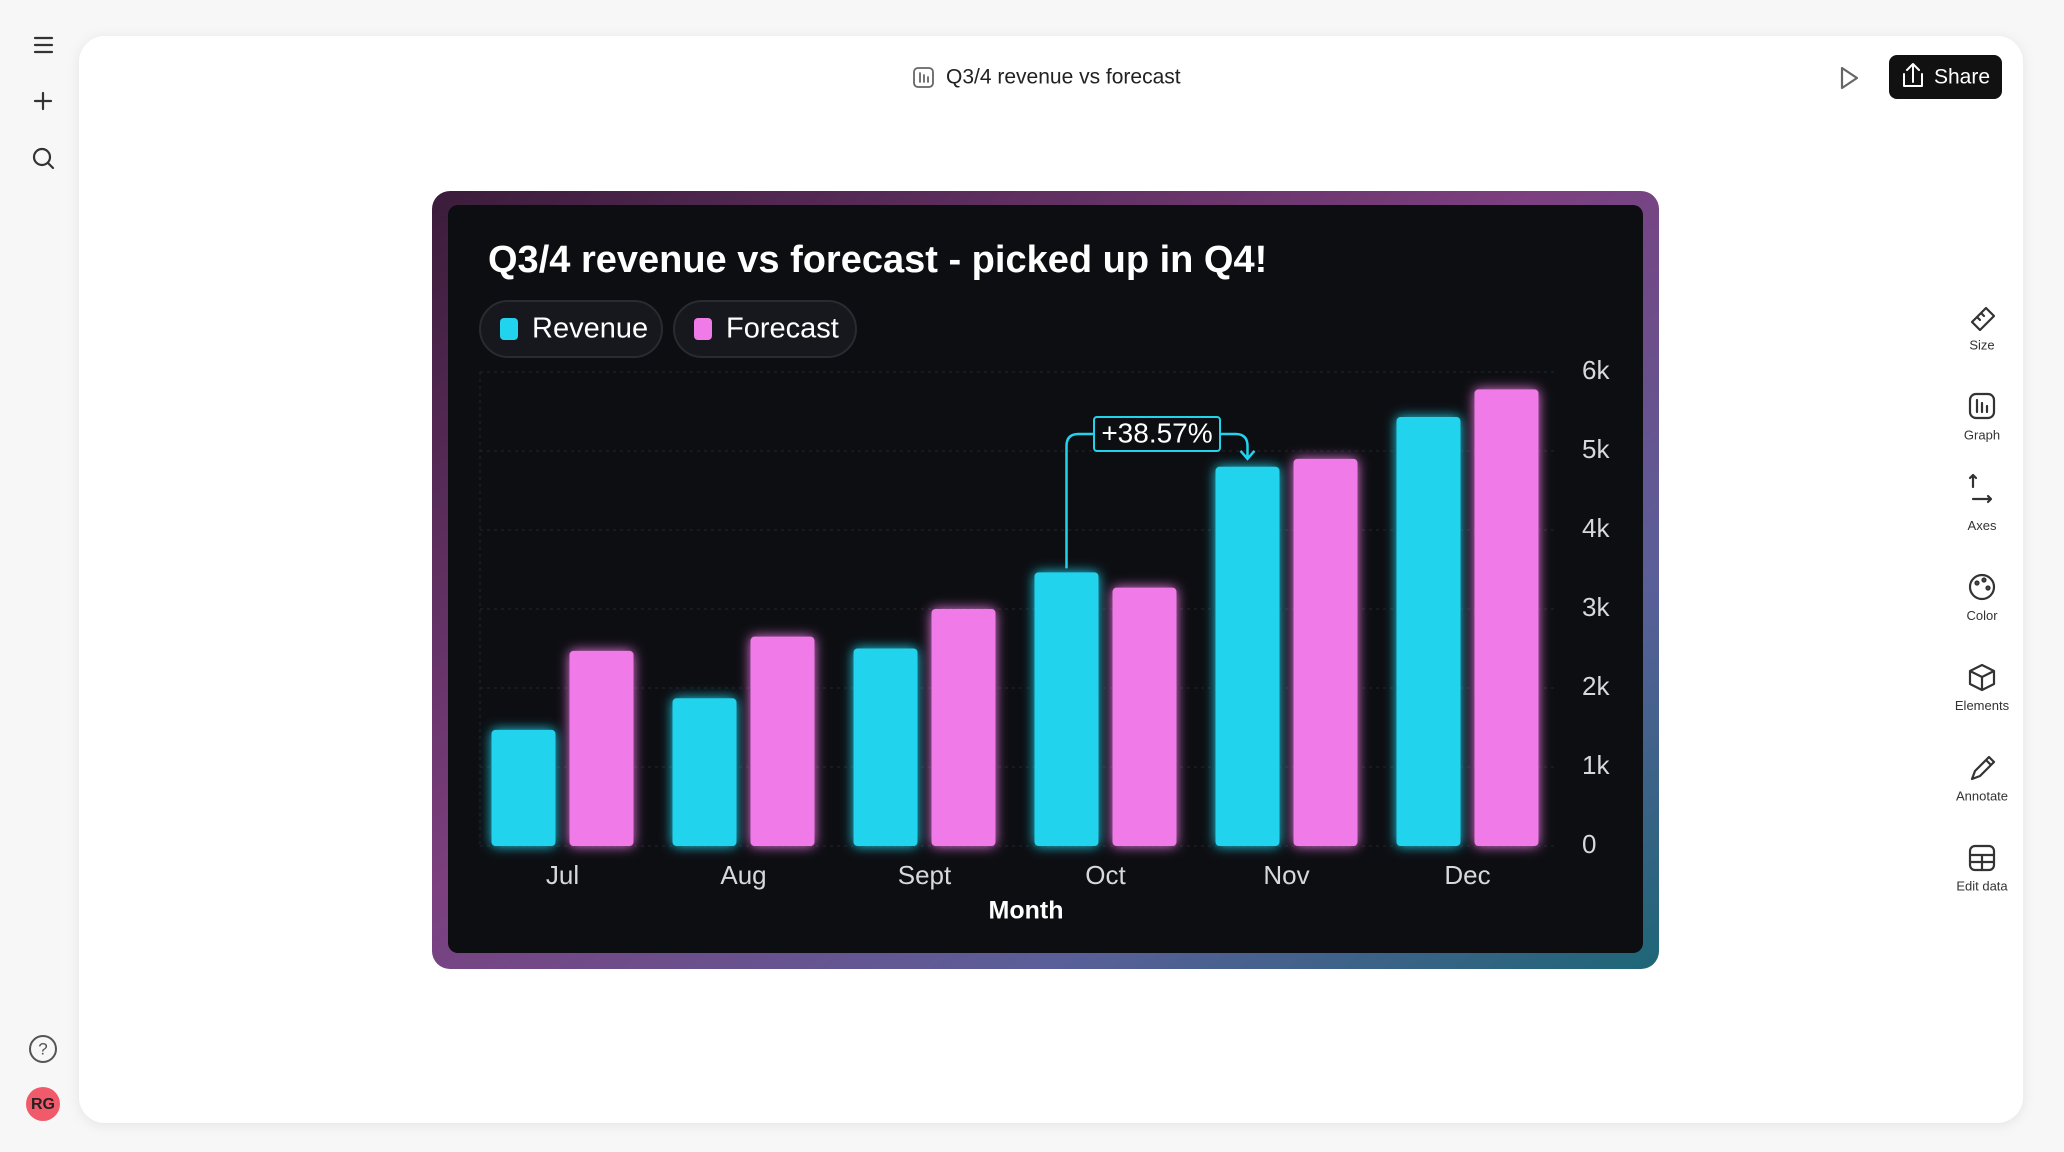 The image size is (2064, 1152). Describe the element at coordinates (1286, 875) in the screenshot. I see `x-tick-label: Nov` at that location.